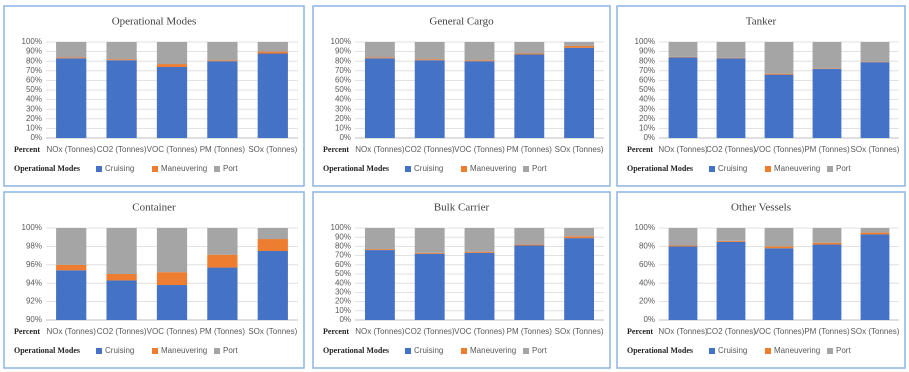 The height and width of the screenshot is (372, 909). I want to click on chart-title: Bulk Carrier, so click(462, 208).